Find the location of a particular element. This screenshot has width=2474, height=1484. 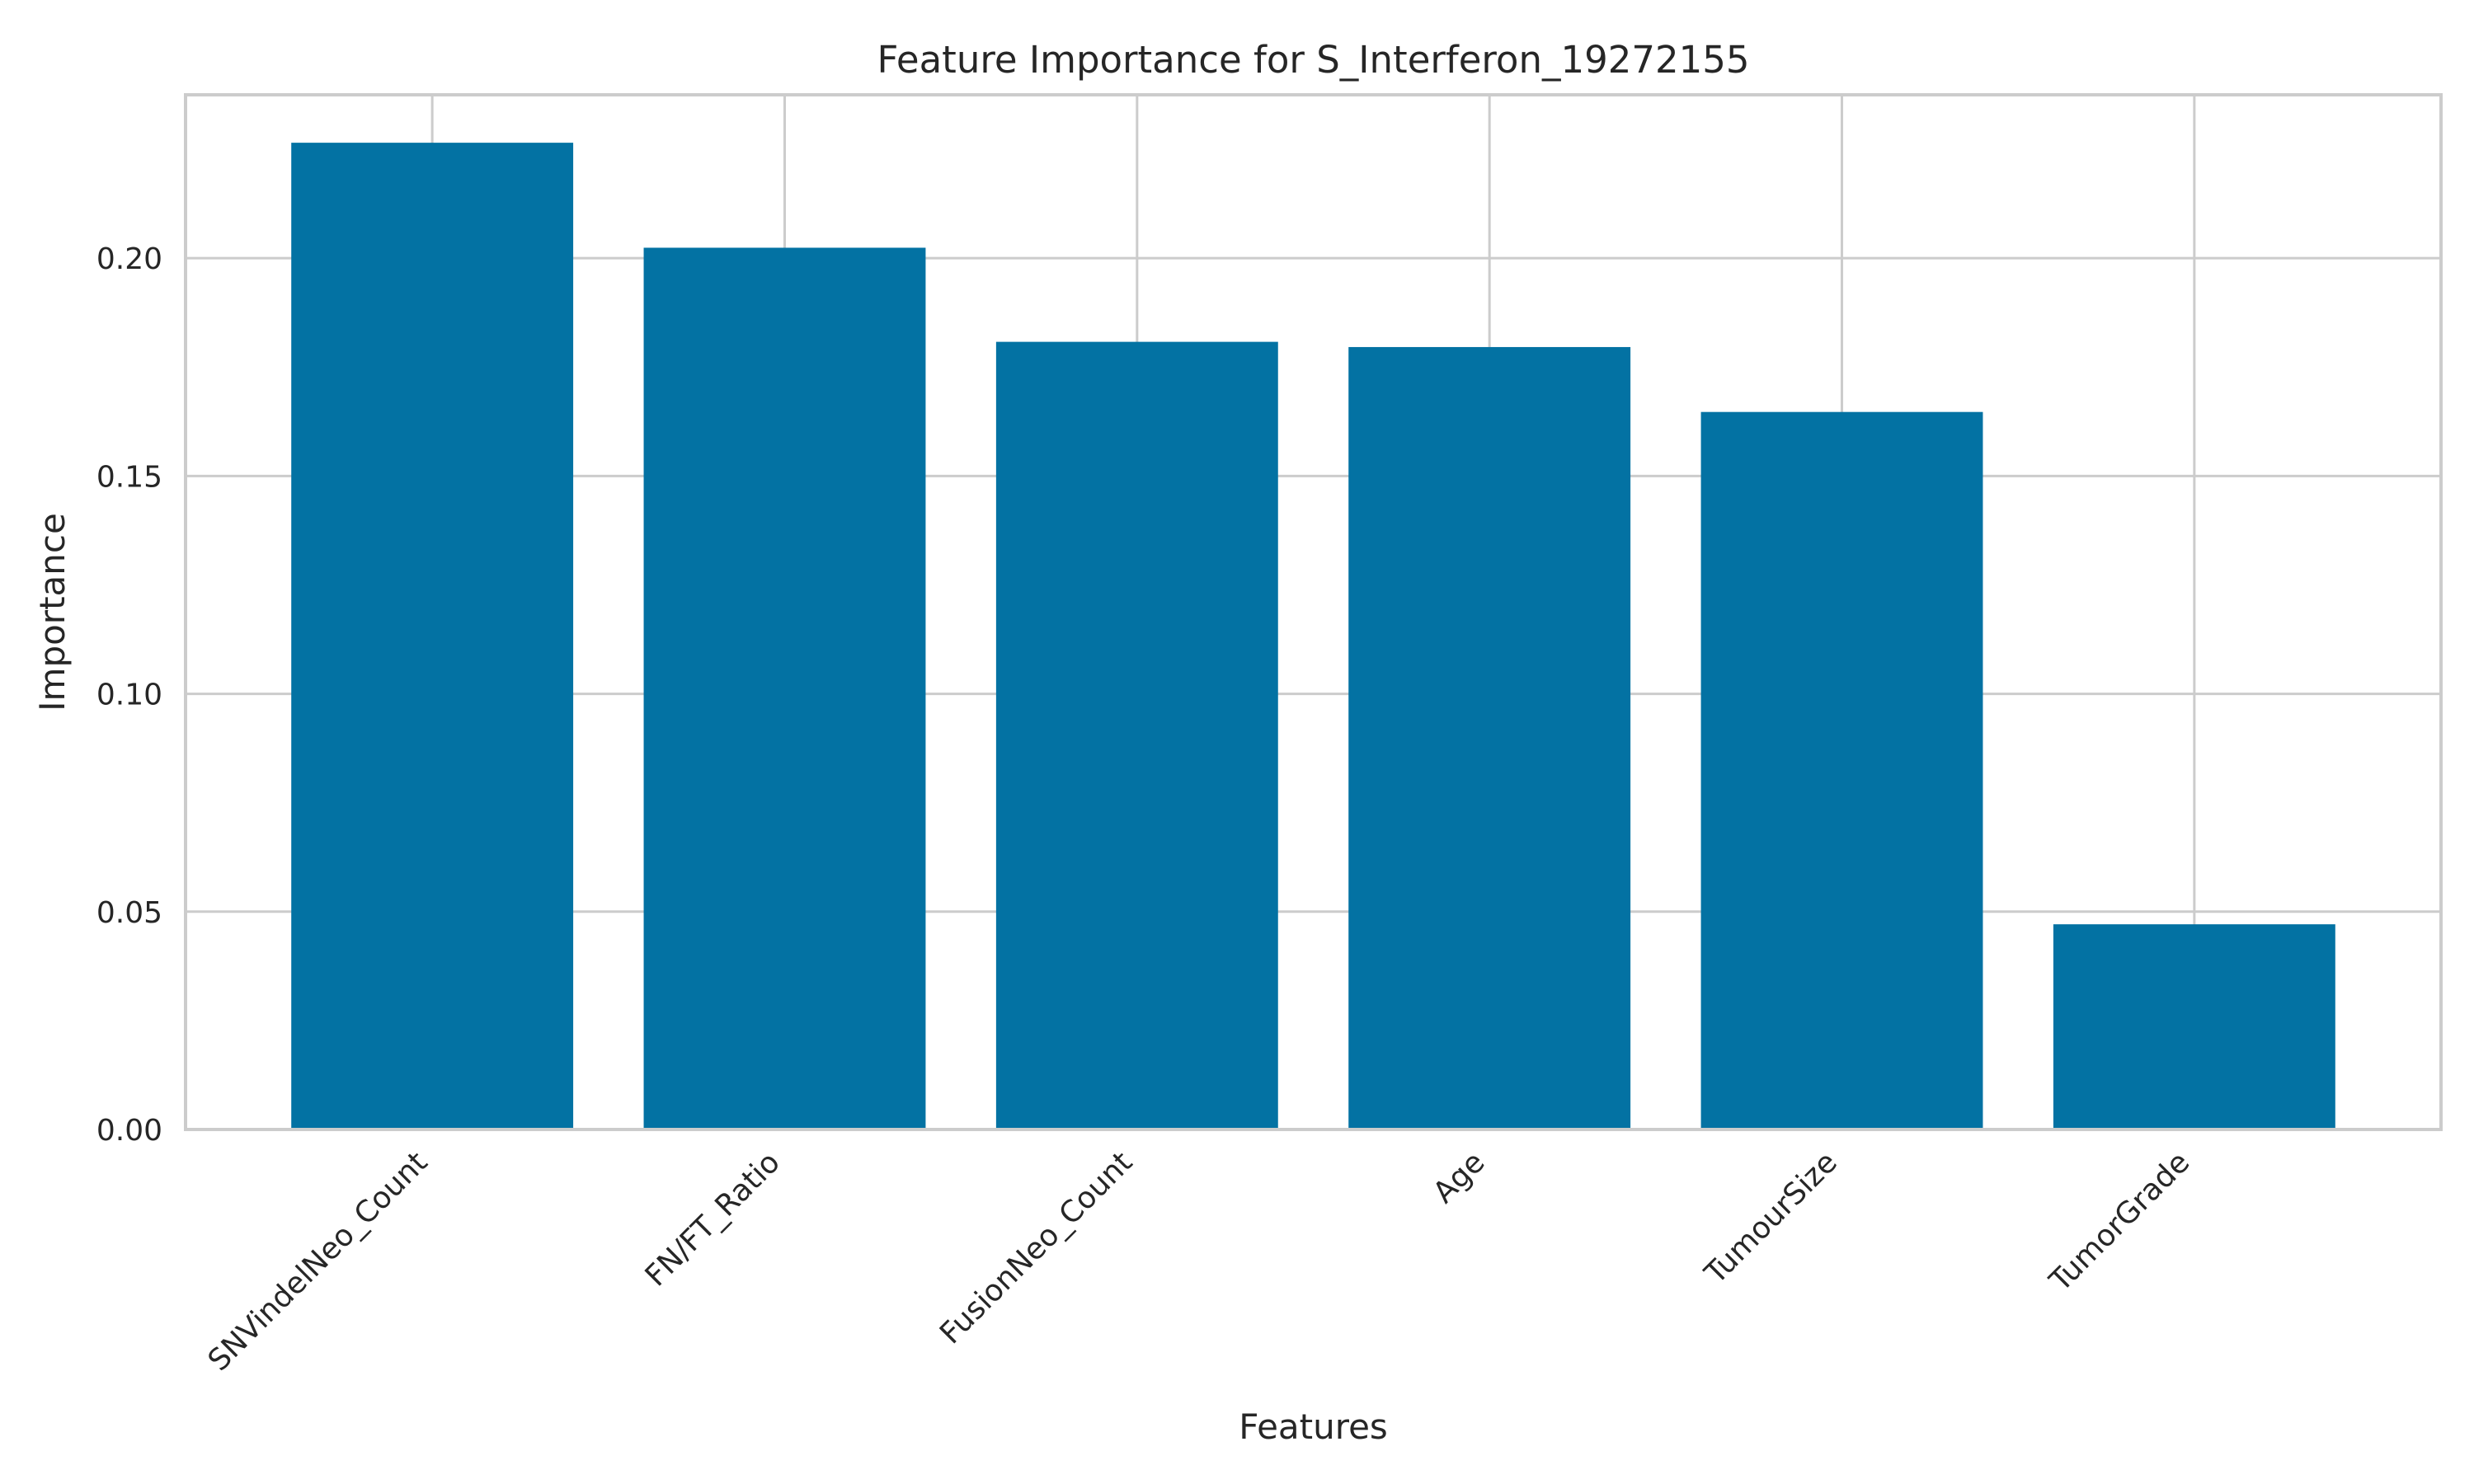

bar-tumoursize is located at coordinates (1841, 770).